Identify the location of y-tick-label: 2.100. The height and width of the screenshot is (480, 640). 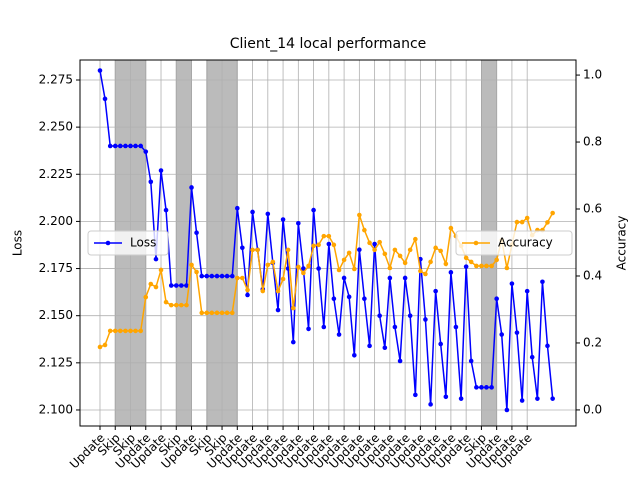
(56, 409).